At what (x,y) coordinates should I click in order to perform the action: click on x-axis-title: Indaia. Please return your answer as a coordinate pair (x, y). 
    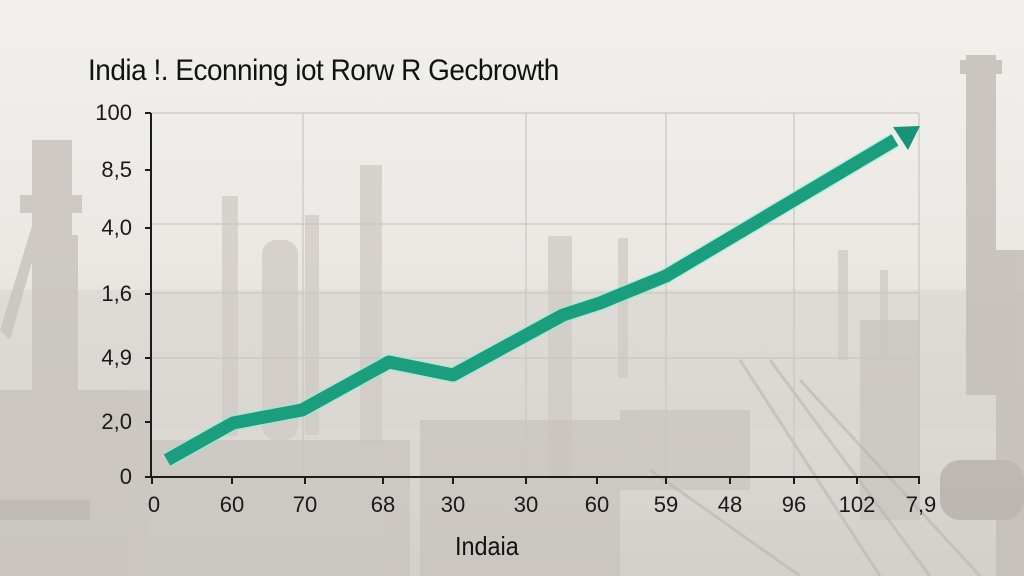
    Looking at the image, I should click on (487, 546).